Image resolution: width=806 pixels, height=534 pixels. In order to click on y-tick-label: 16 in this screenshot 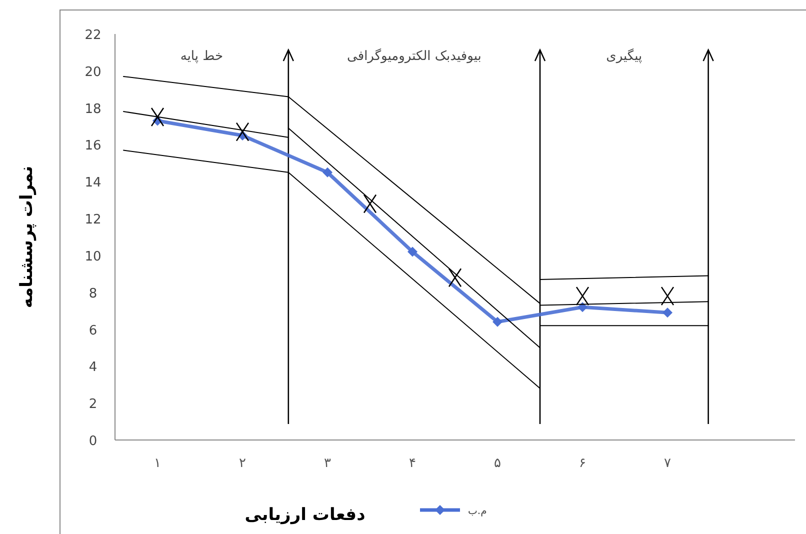, I will do `click(93, 146)`.